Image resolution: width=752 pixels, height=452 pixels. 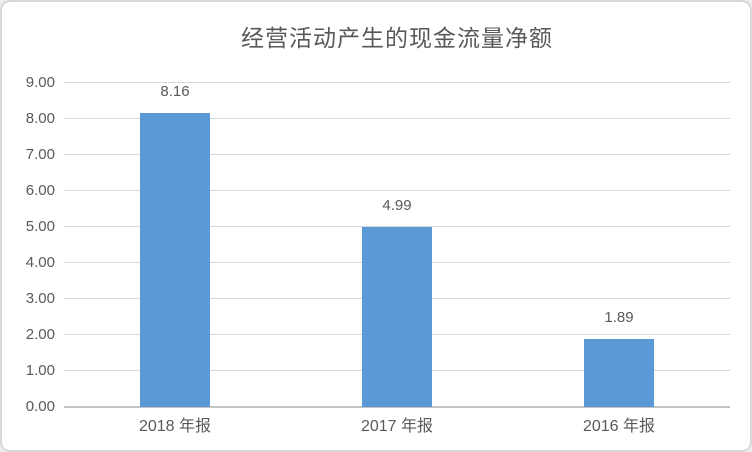 I want to click on bar-value-label: 8.16, so click(x=175, y=91).